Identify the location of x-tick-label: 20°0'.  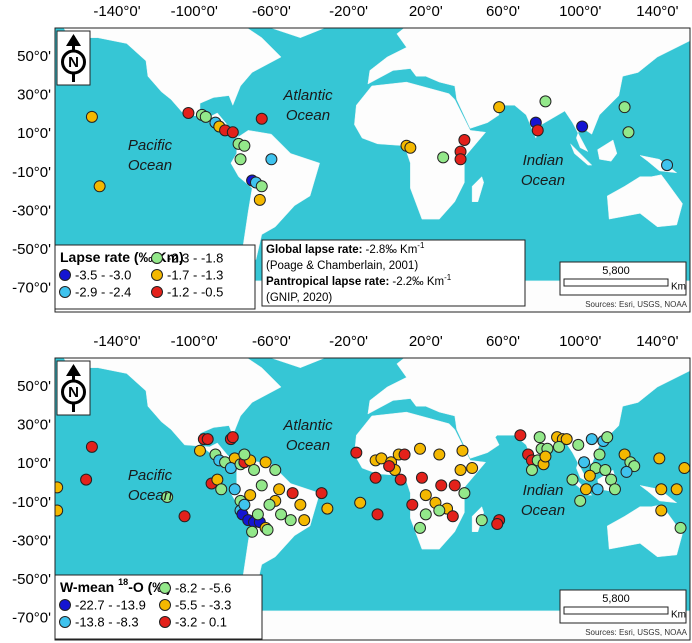
(426, 341).